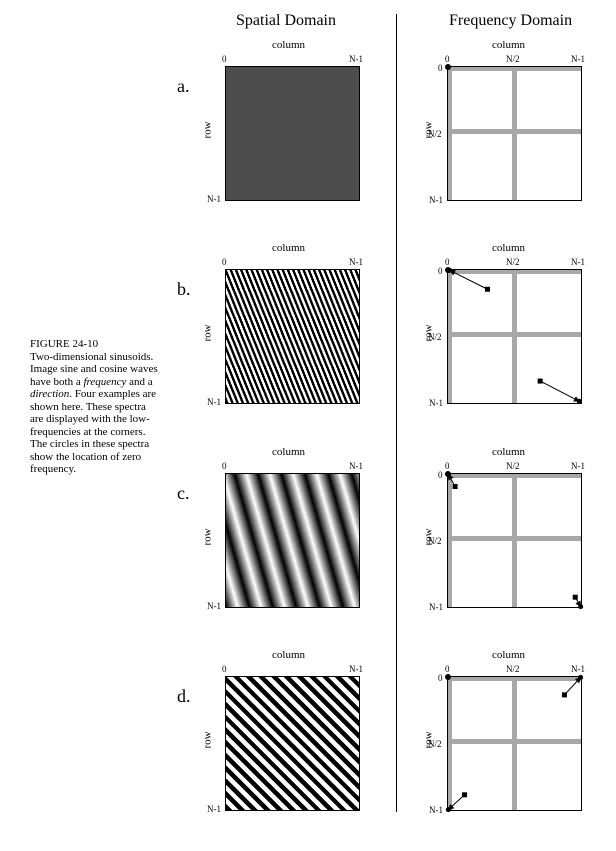  Describe the element at coordinates (183, 86) in the screenshot. I see `panel-letter: a.` at that location.